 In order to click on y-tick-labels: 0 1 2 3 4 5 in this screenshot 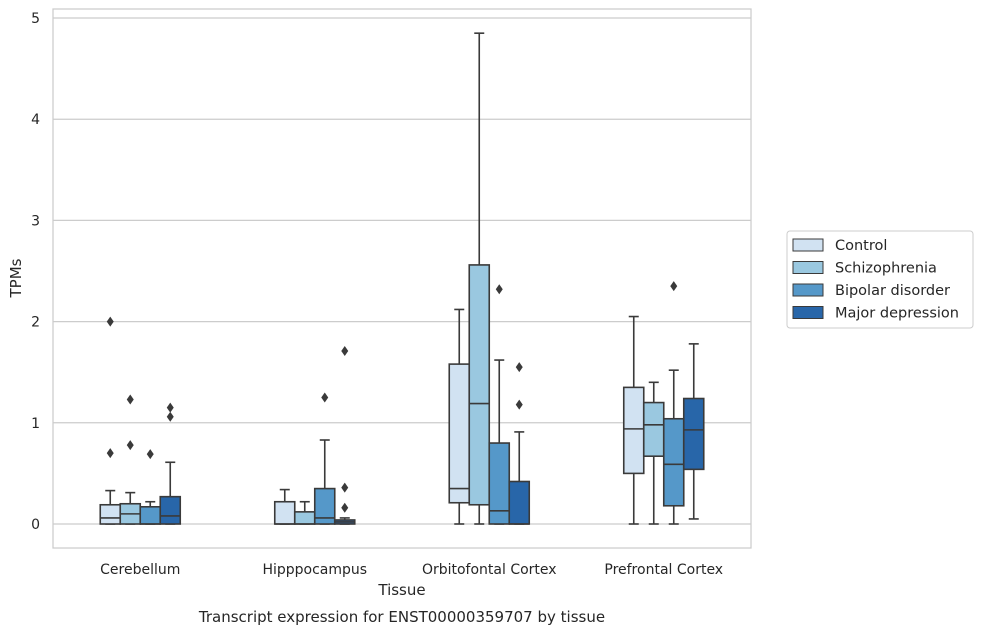, I will do `click(35, 272)`.